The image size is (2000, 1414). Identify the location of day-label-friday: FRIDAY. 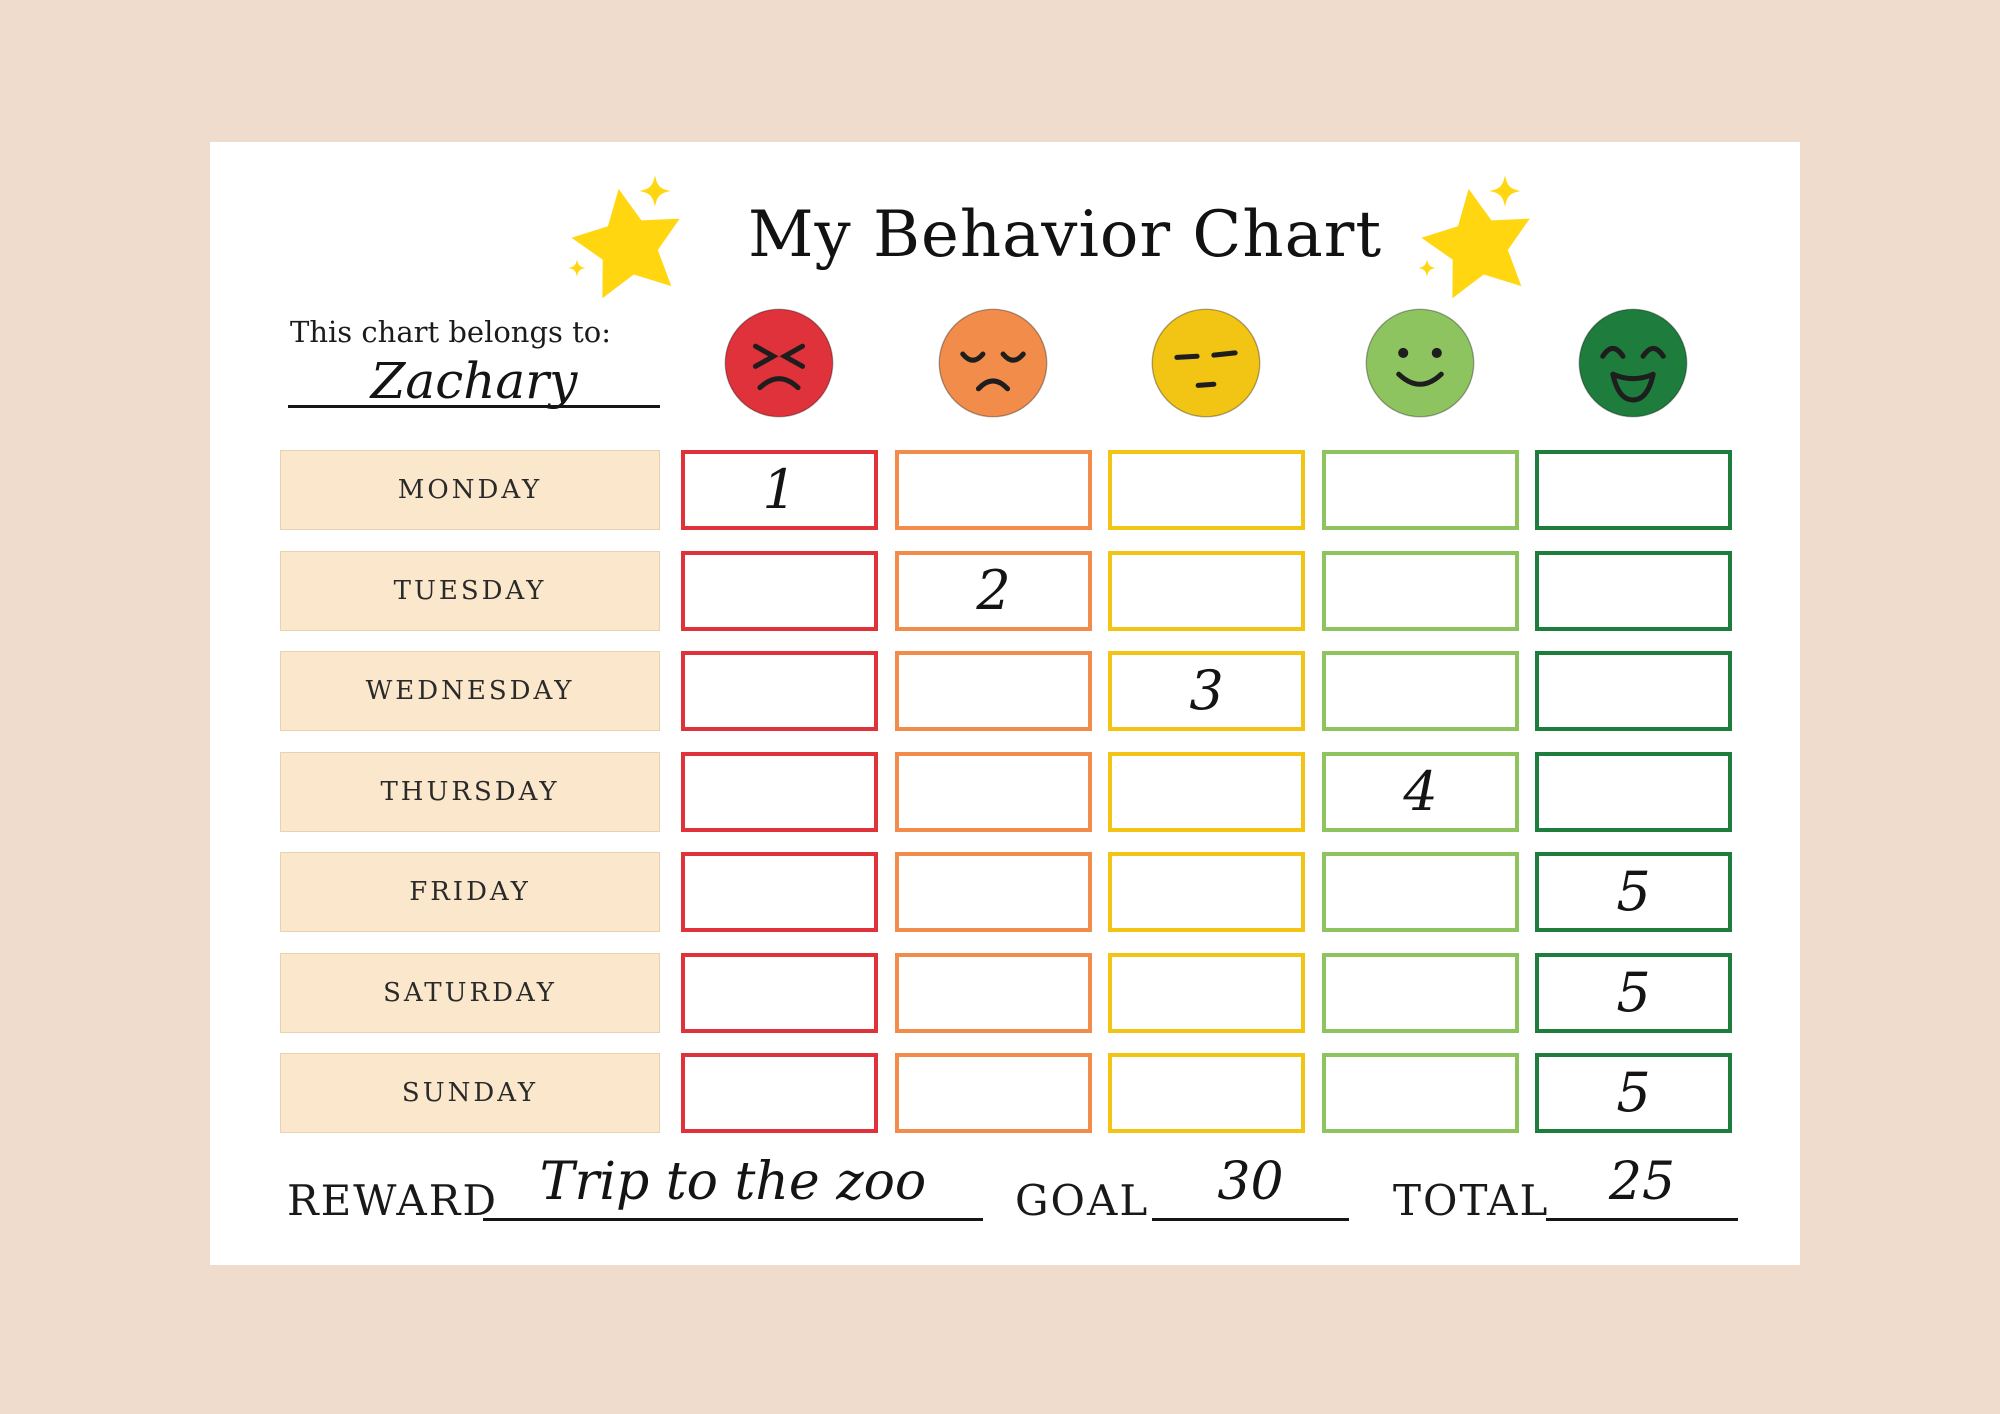
(470, 892).